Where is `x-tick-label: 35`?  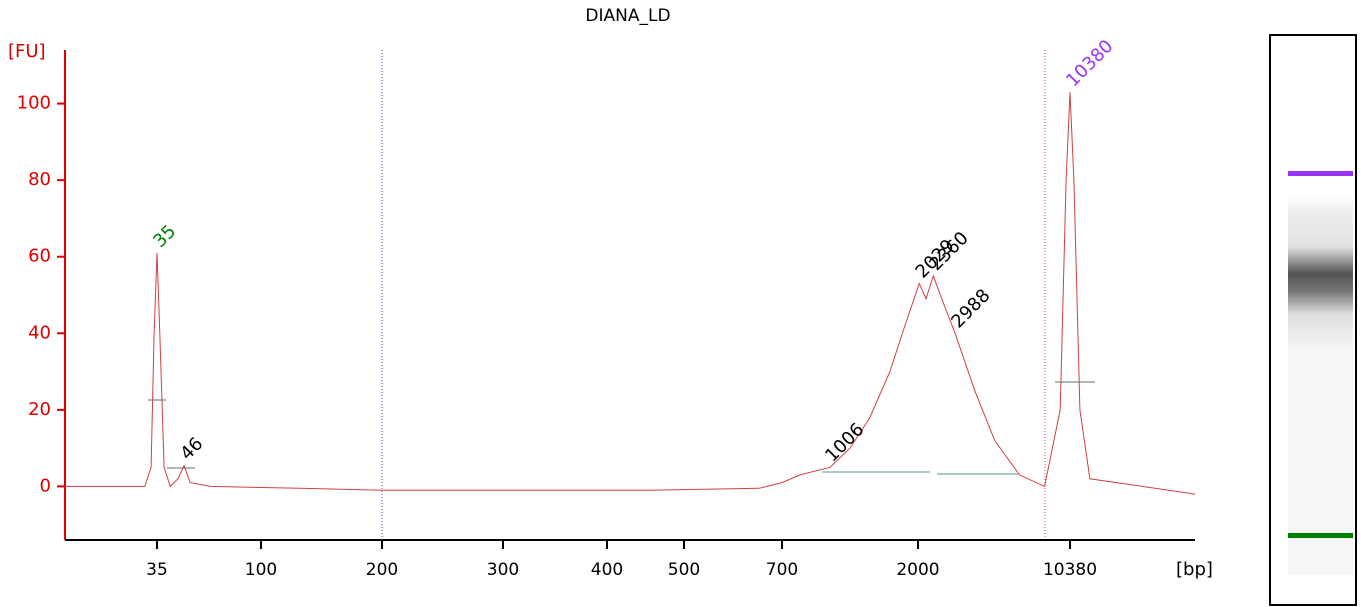
x-tick-label: 35 is located at coordinates (157, 570).